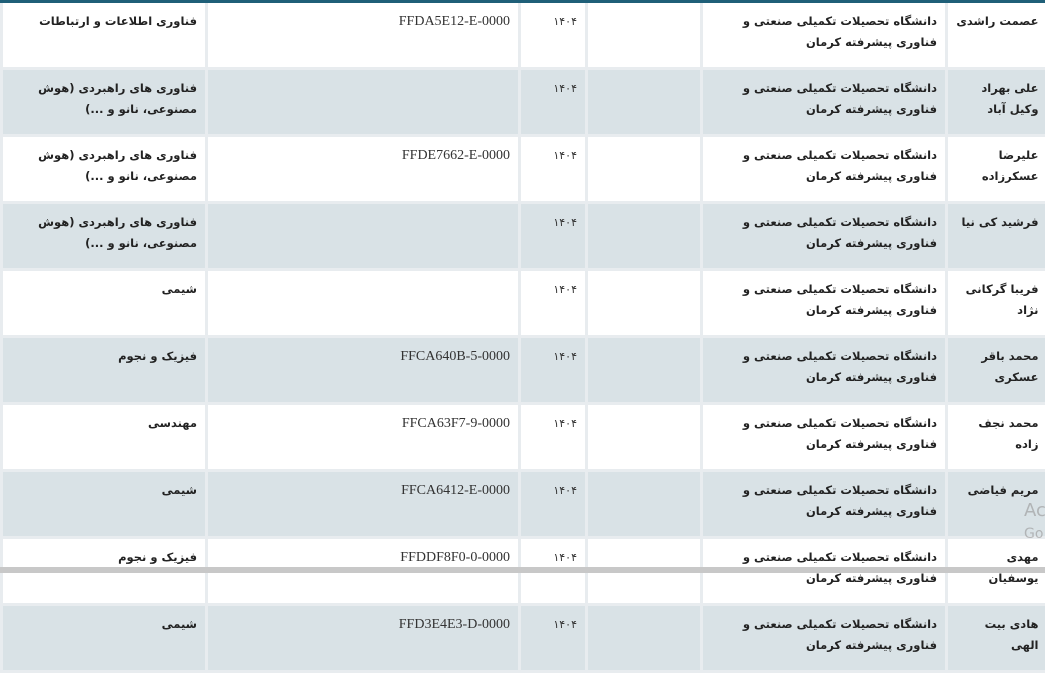  I want to click on cell-code: FFDE7662-E-0000, so click(363, 169).